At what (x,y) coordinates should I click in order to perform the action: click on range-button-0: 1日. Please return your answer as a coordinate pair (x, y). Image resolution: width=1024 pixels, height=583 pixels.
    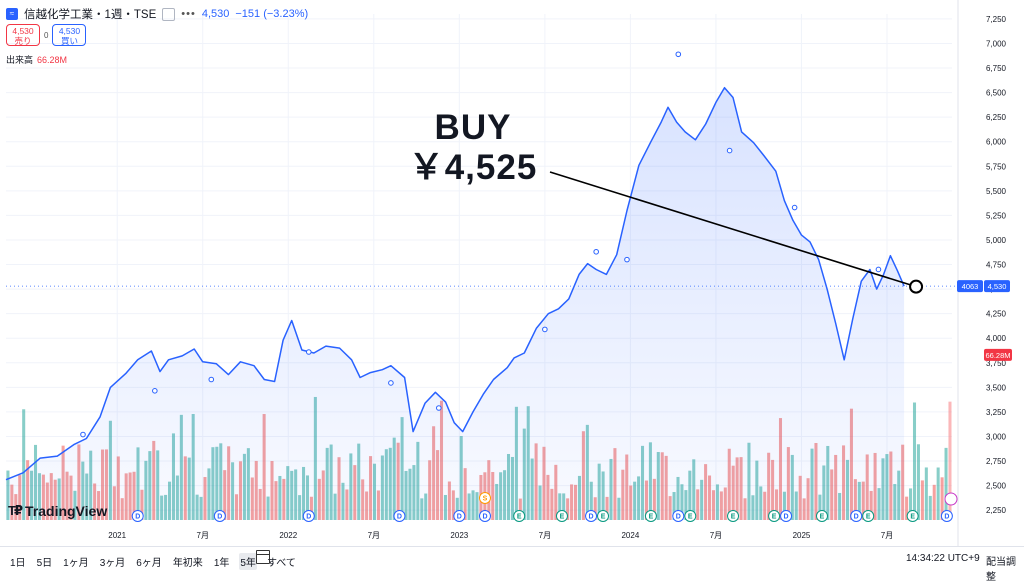
    Looking at the image, I should click on (18, 563).